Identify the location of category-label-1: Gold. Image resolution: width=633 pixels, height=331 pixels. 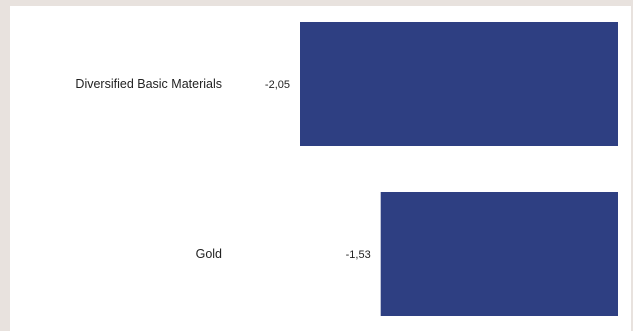
(209, 254).